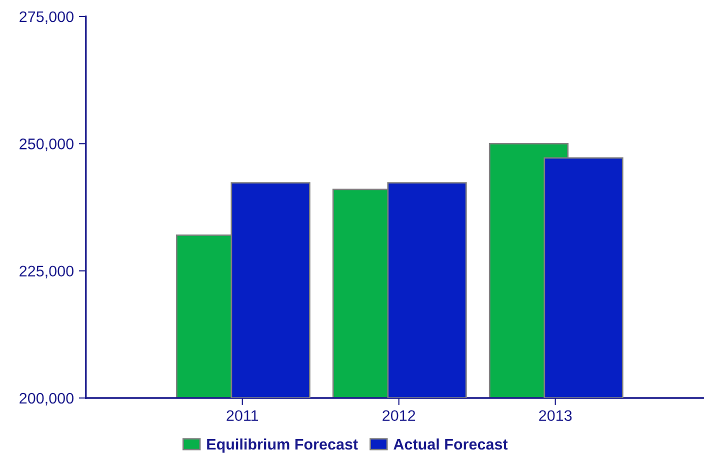 The width and height of the screenshot is (704, 471). What do you see at coordinates (451, 444) in the screenshot?
I see `legend-label: Actual Forecast` at bounding box center [451, 444].